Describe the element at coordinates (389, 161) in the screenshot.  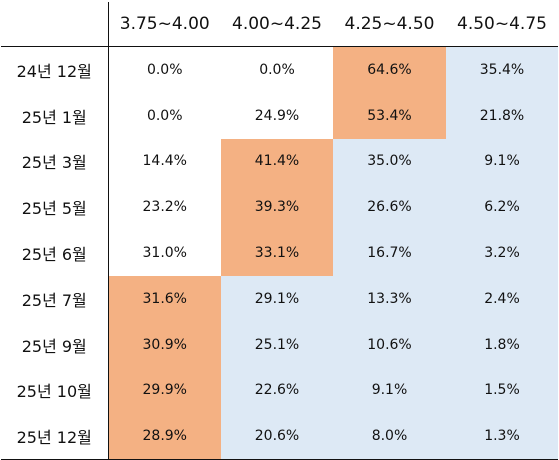
I see `probability-cell: 35.0%` at that location.